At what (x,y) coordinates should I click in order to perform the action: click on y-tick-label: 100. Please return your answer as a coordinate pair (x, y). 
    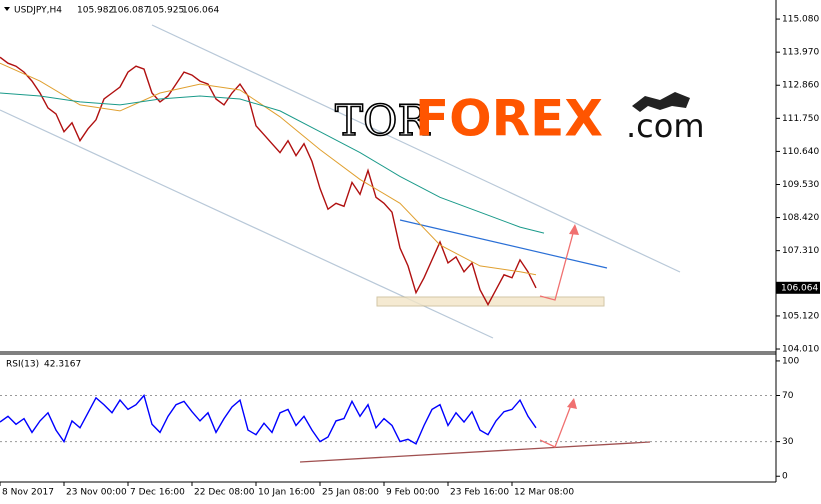
    Looking at the image, I should click on (790, 361).